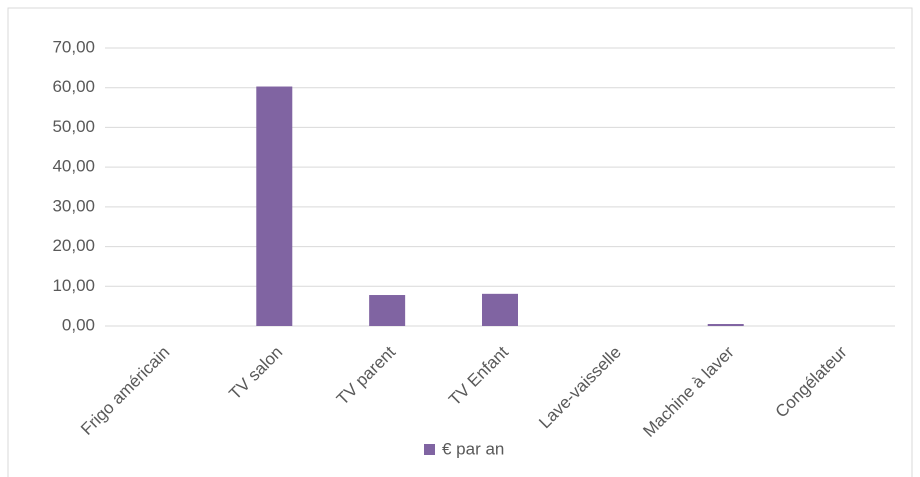 This screenshot has width=920, height=477. Describe the element at coordinates (78, 324) in the screenshot. I see `y-tick-label: 0,00` at that location.